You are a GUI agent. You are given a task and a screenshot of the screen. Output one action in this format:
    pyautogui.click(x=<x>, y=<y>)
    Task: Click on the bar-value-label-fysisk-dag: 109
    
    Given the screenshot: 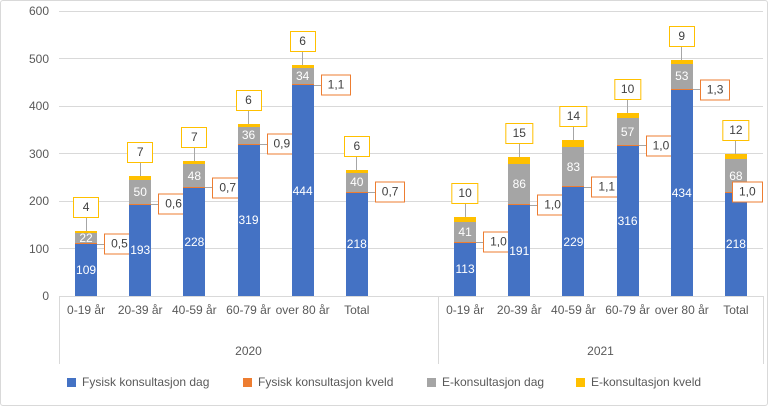 What is the action you would take?
    pyautogui.click(x=86, y=270)
    